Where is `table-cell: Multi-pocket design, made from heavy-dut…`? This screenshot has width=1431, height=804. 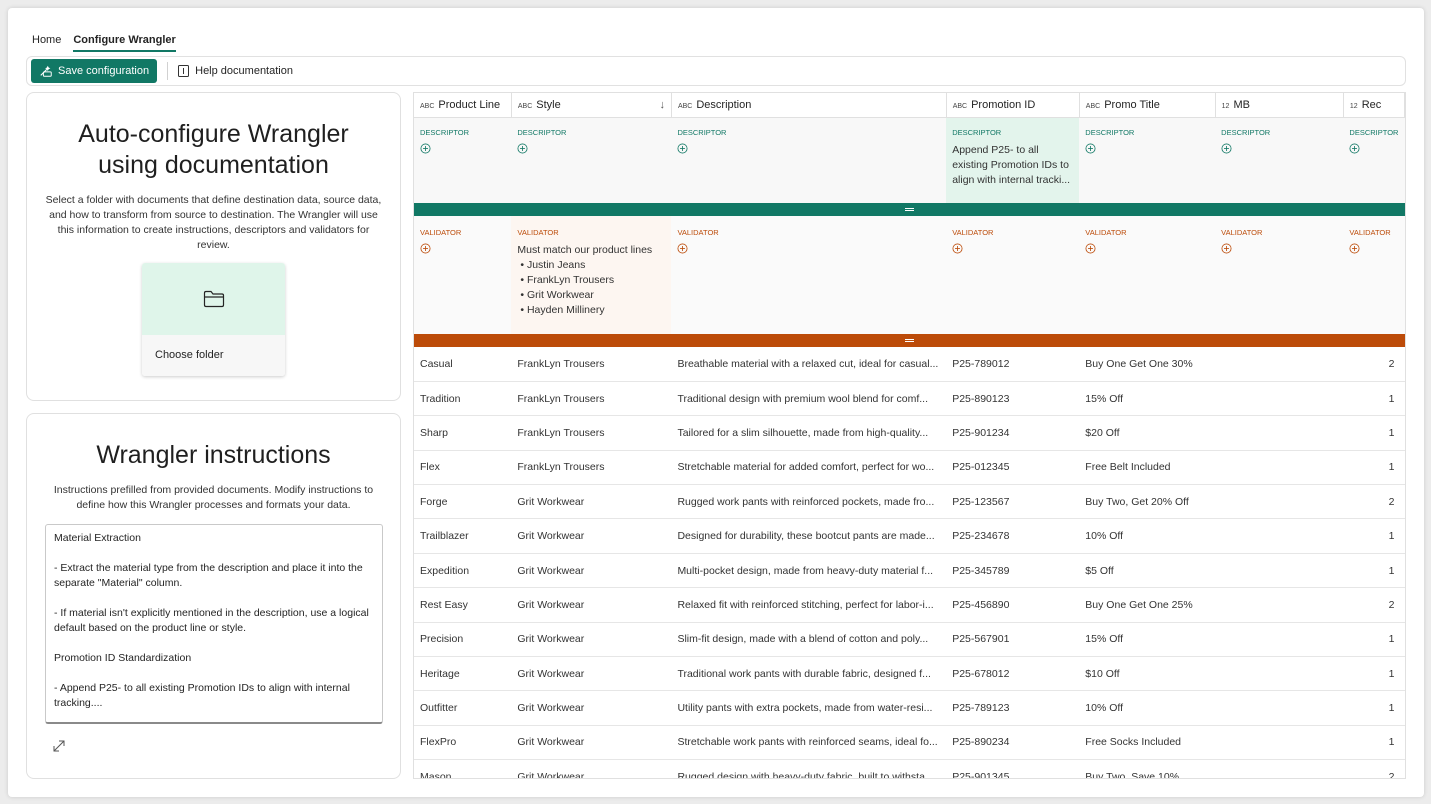 table-cell: Multi-pocket design, made from heavy-dut… is located at coordinates (809, 571).